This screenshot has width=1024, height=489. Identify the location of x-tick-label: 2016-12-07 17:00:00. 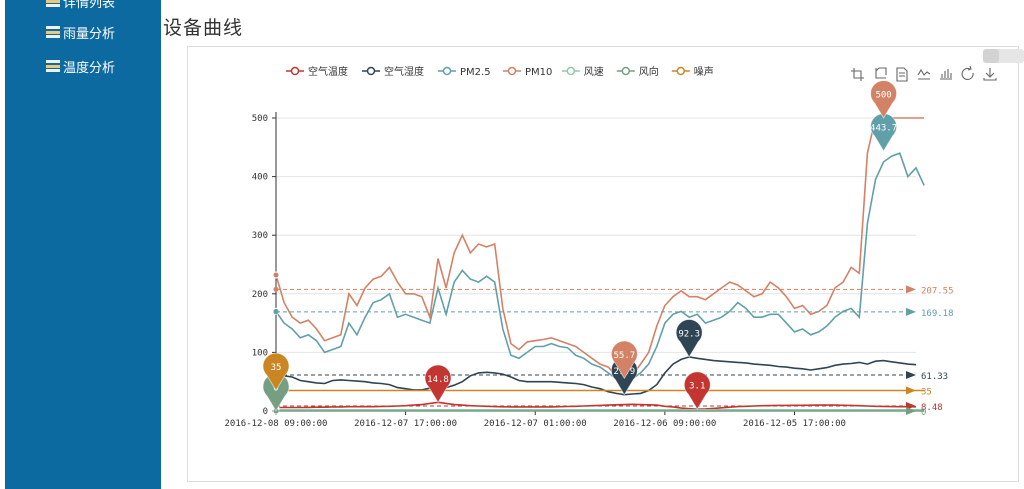
(405, 424).